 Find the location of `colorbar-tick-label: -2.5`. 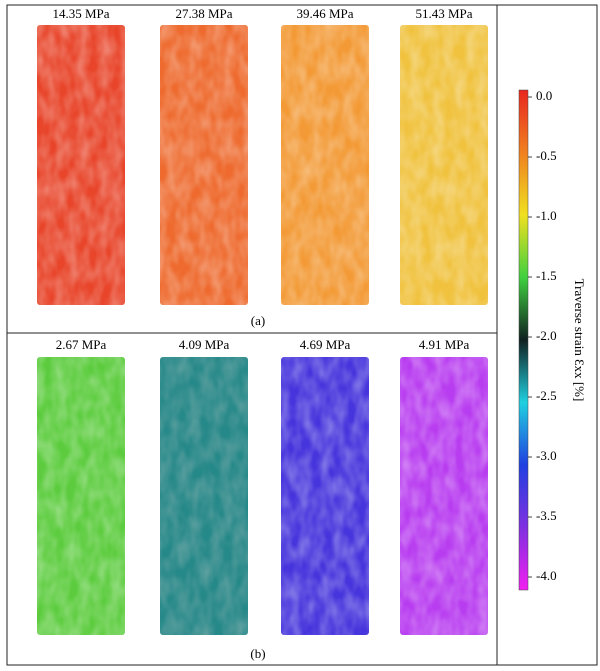

colorbar-tick-label: -2.5 is located at coordinates (546, 395).